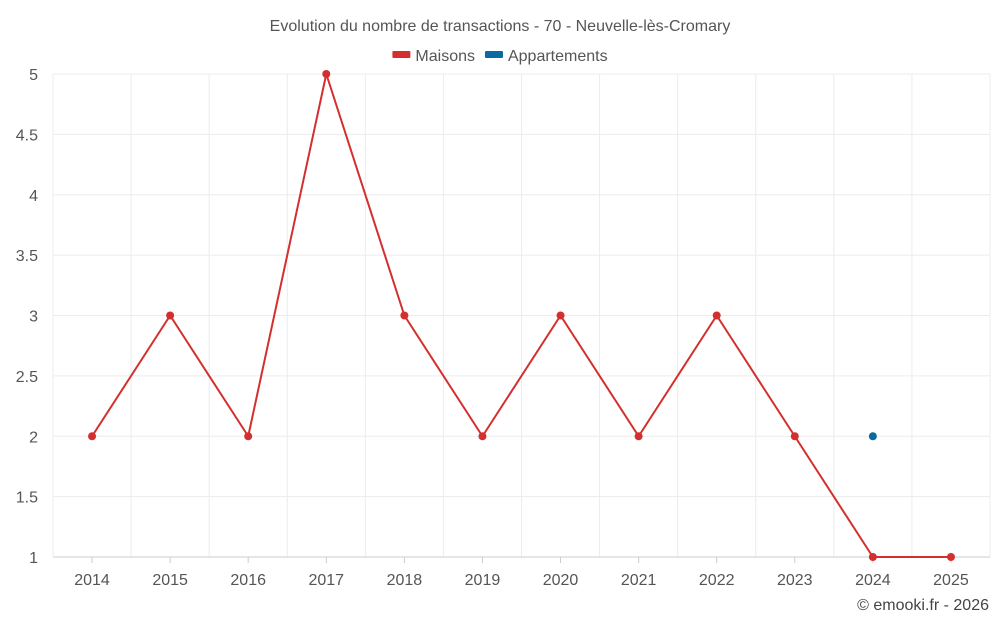  Describe the element at coordinates (873, 580) in the screenshot. I see `x-tick-label: 2024` at that location.